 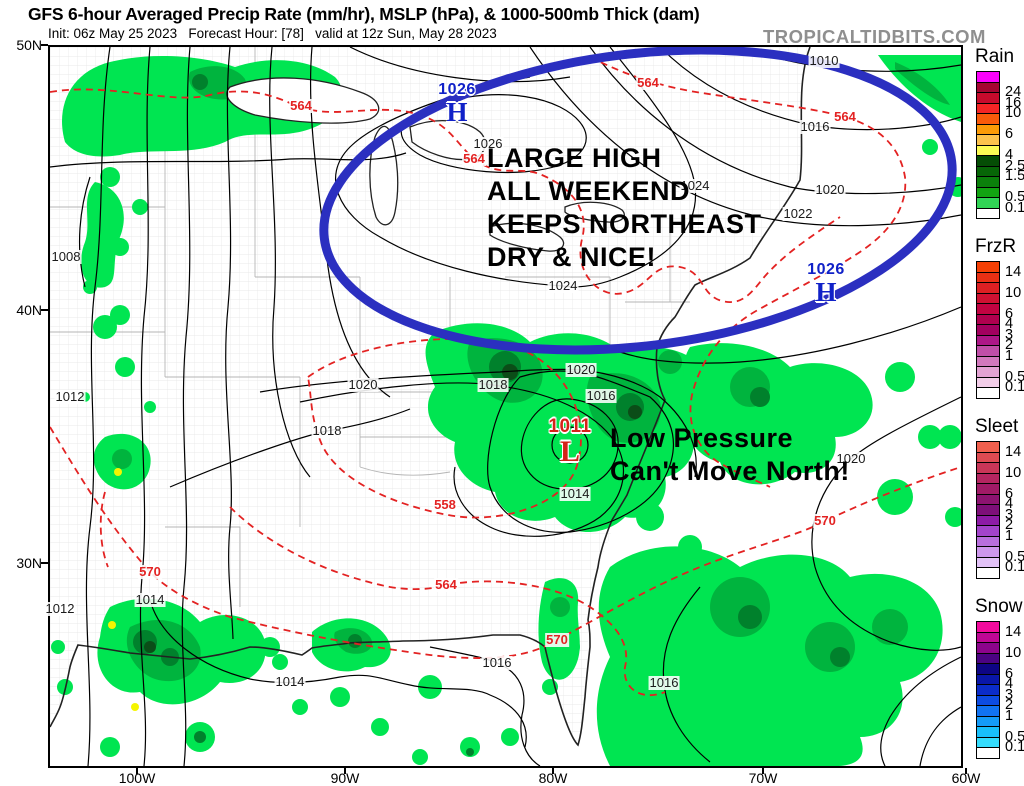 What do you see at coordinates (29, 563) in the screenshot?
I see `lat-label: 30N` at bounding box center [29, 563].